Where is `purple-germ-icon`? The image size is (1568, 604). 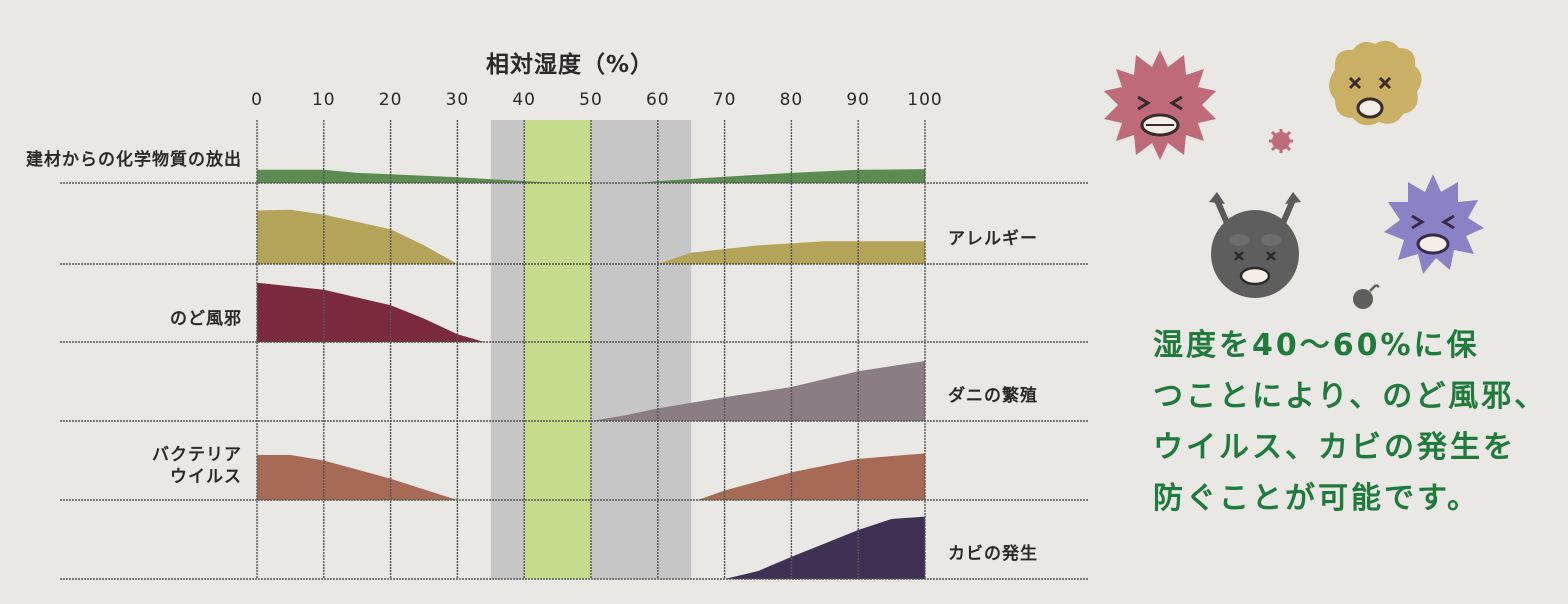 purple-germ-icon is located at coordinates (1434, 224).